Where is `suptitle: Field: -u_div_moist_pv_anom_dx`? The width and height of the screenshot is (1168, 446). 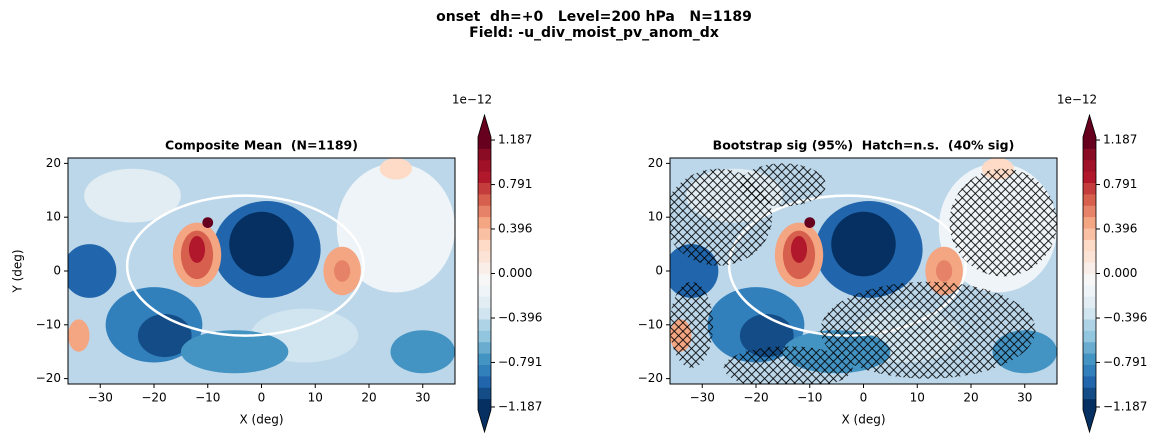 suptitle: Field: -u_div_moist_pv_anom_dx is located at coordinates (594, 33).